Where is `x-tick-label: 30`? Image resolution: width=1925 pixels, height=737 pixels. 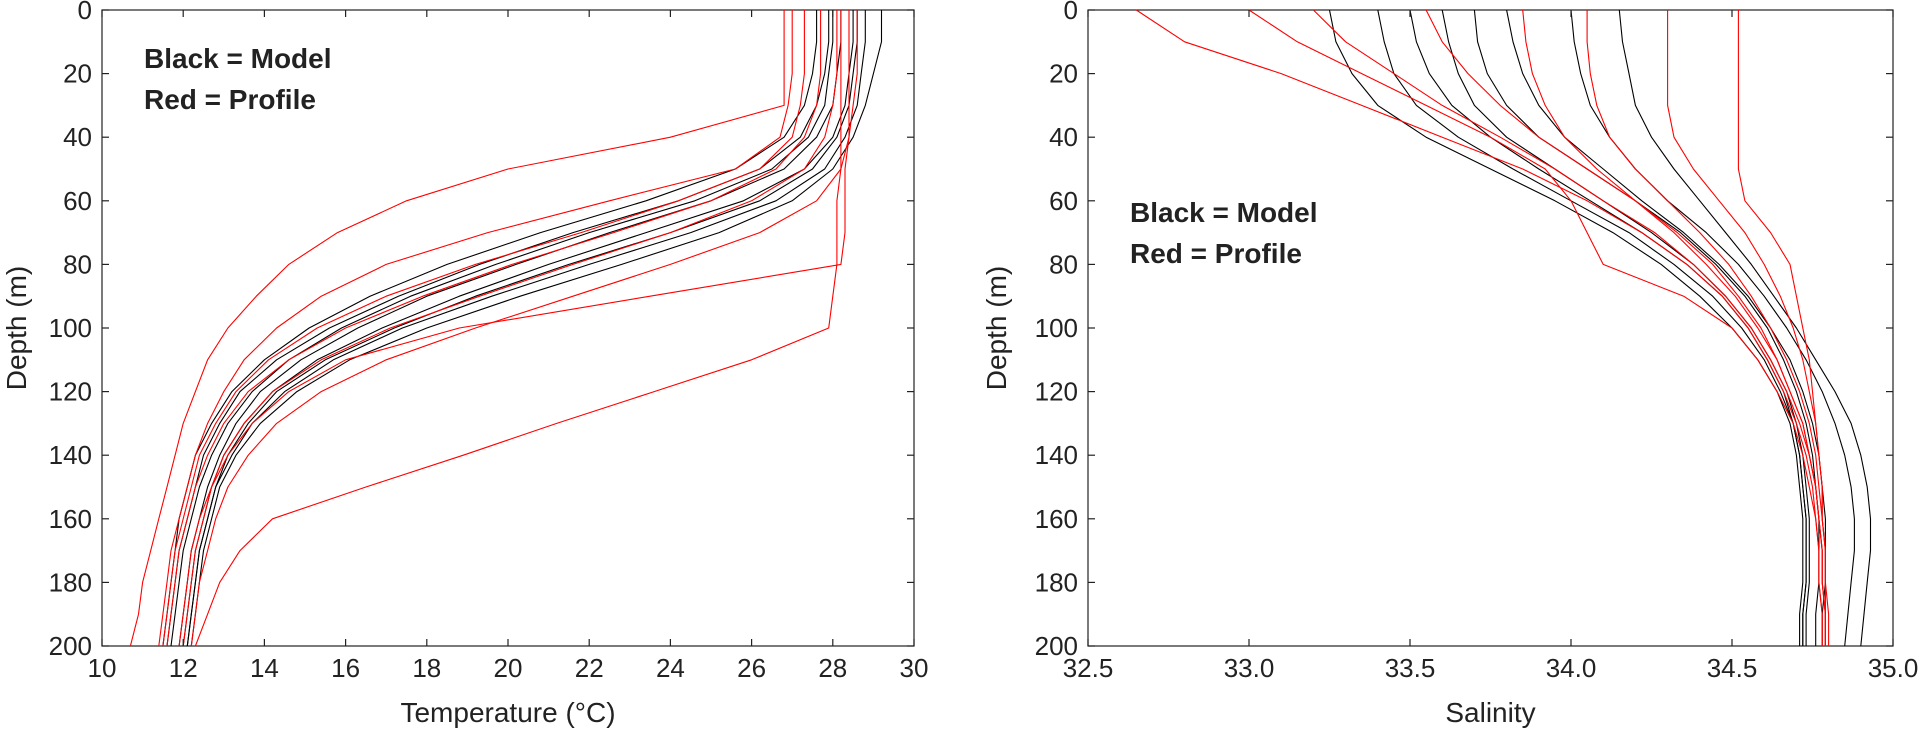 x-tick-label: 30 is located at coordinates (914, 668).